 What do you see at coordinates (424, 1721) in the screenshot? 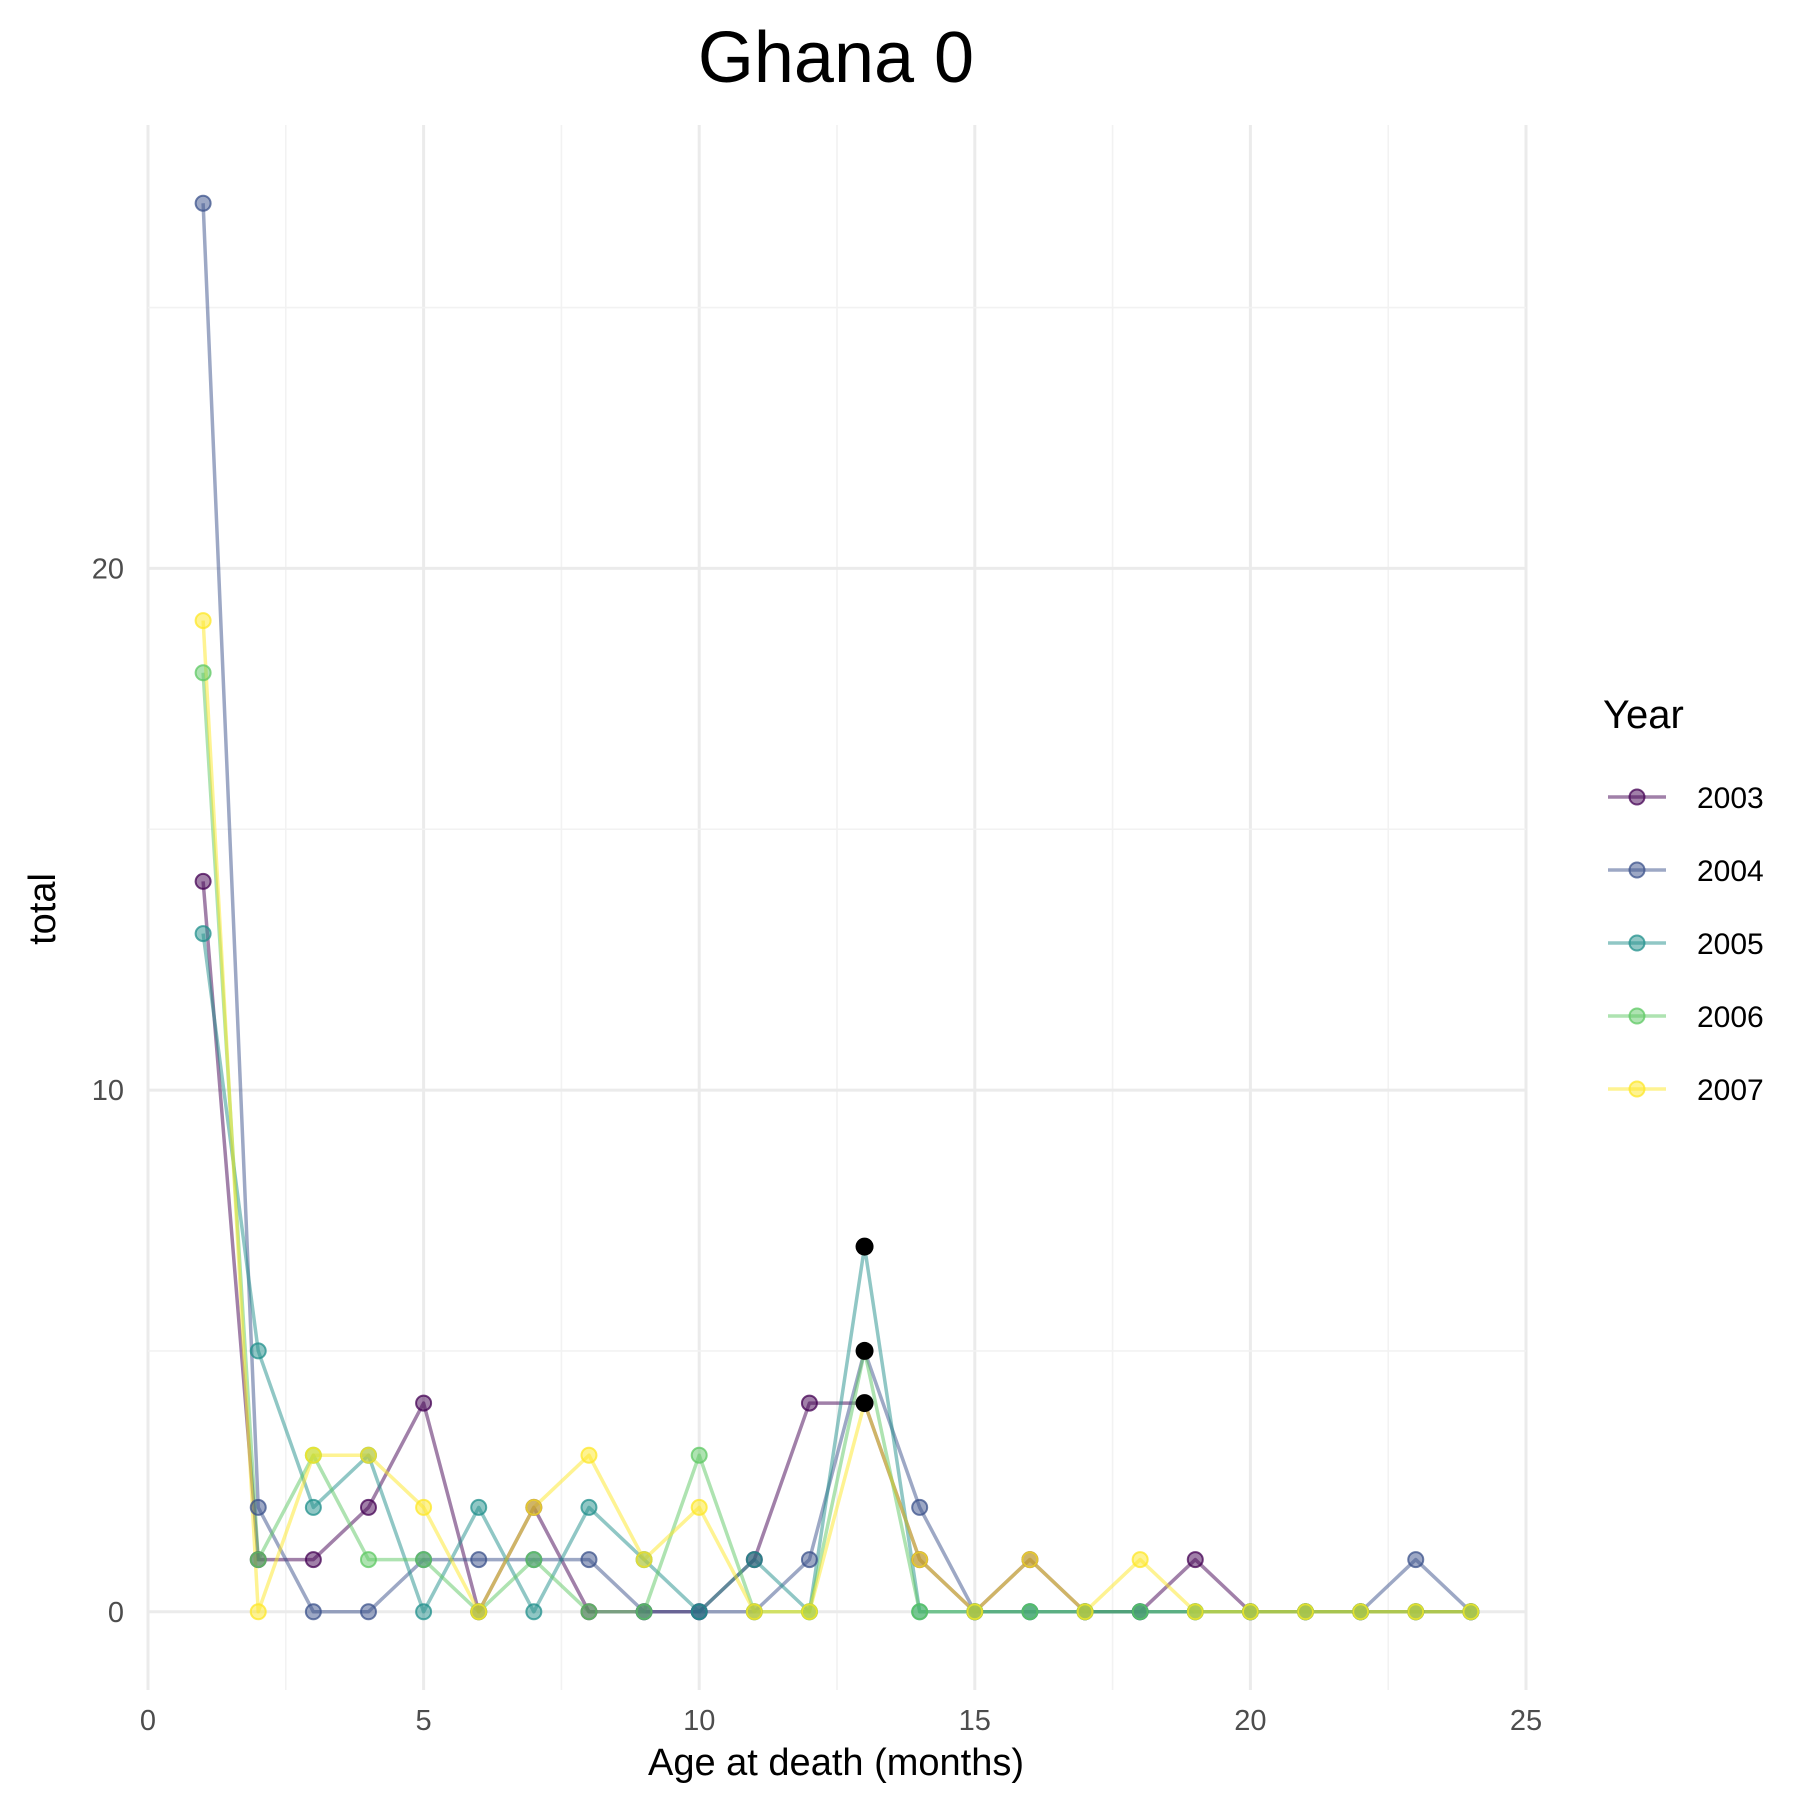
I see `x-tick-label: 5` at bounding box center [424, 1721].